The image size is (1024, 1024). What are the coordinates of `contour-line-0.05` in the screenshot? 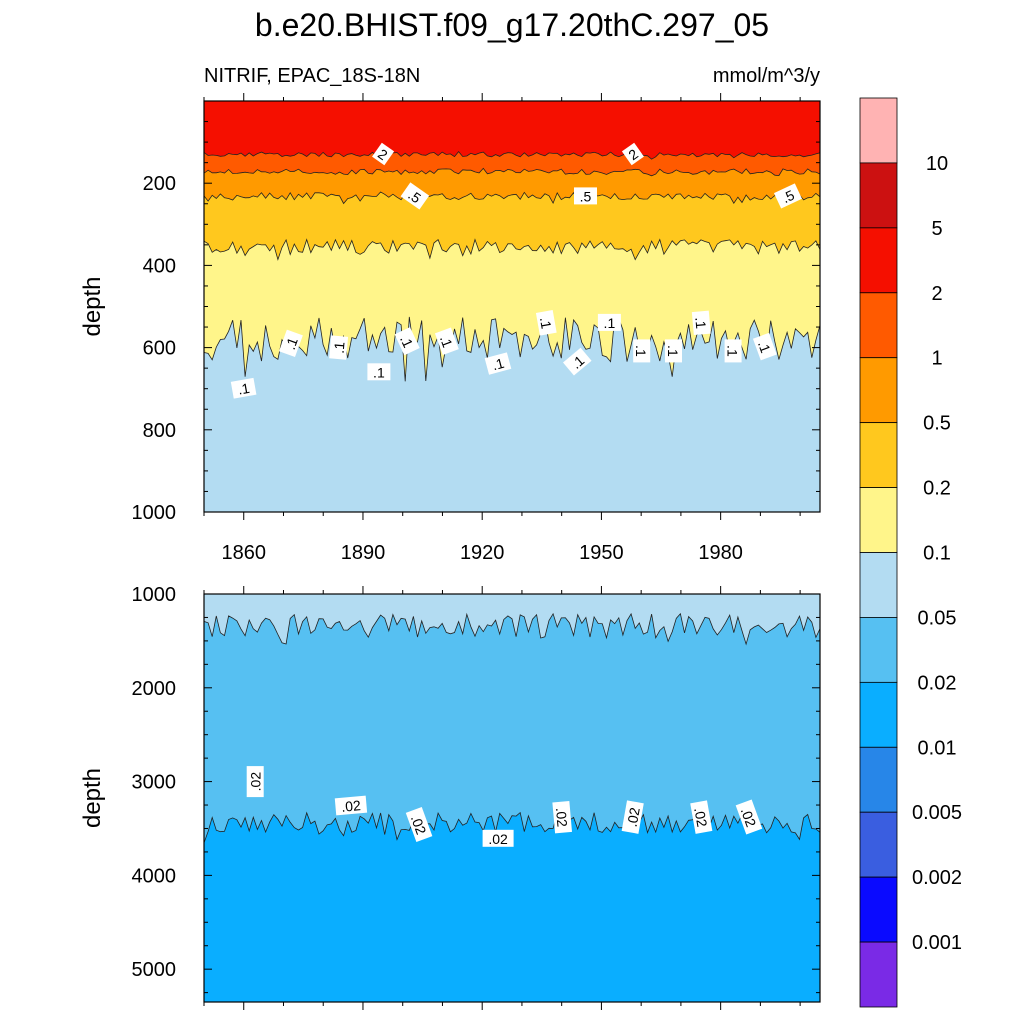 It's located at (512, 629).